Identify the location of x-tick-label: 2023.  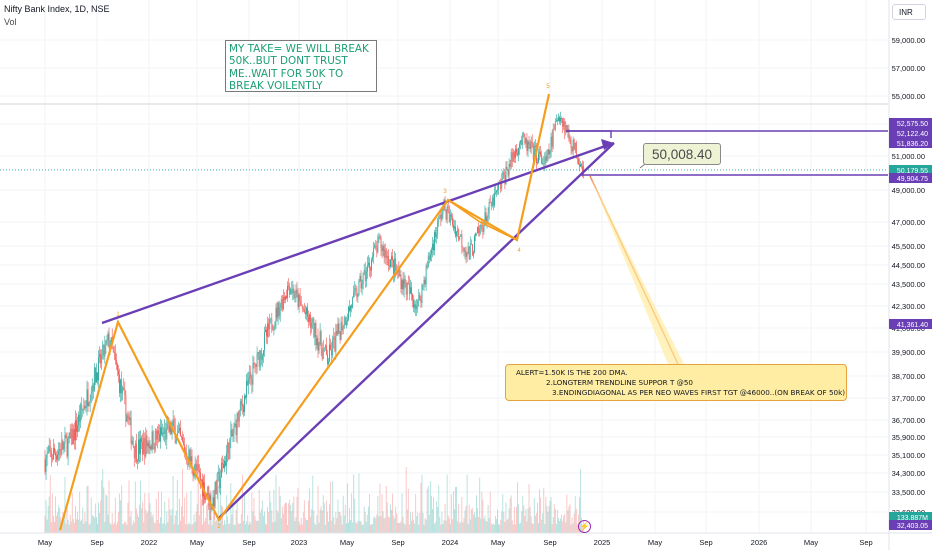
(299, 542).